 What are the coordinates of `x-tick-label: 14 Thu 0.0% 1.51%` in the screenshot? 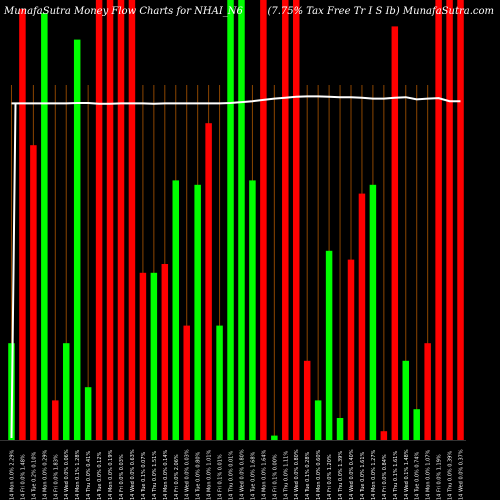 It's located at (155, 475).